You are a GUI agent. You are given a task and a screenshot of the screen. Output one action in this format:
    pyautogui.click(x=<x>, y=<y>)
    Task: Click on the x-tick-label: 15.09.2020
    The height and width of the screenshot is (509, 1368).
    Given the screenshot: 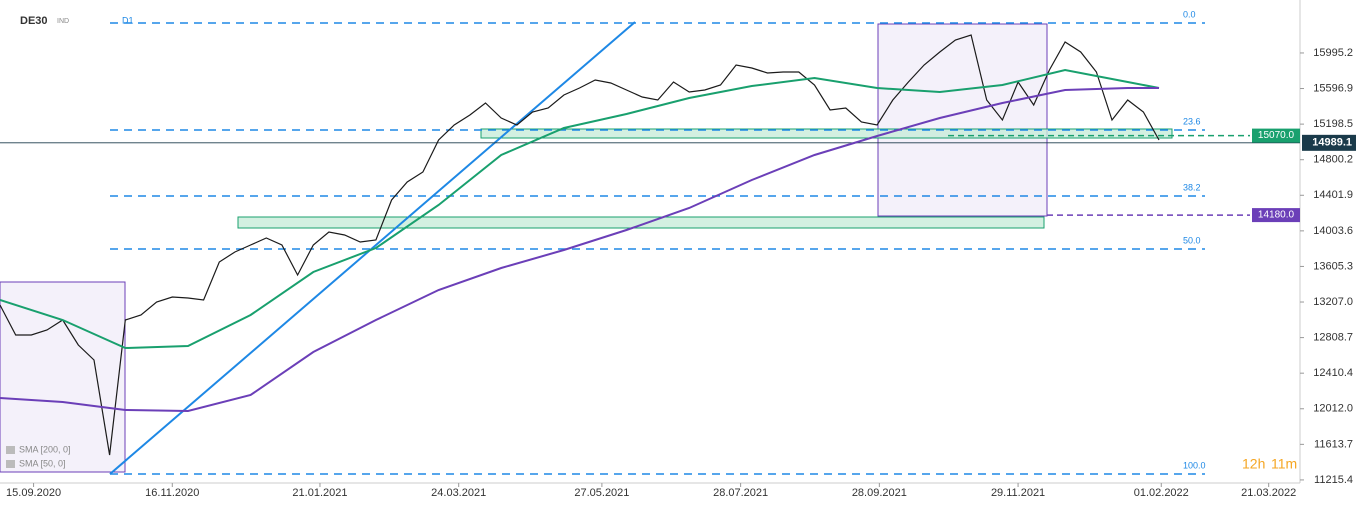 What is the action you would take?
    pyautogui.click(x=33, y=493)
    